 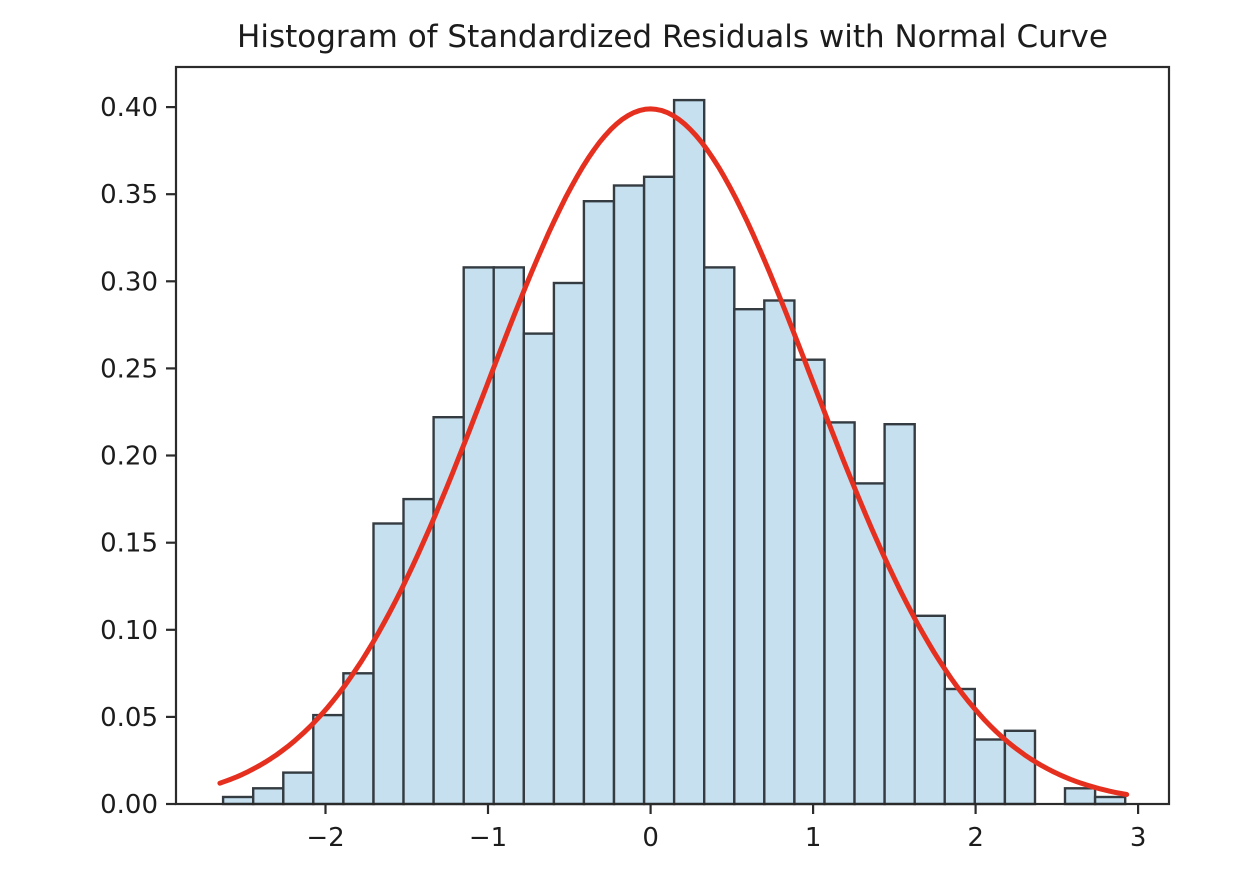 I want to click on x-tick-label: 3, so click(x=1138, y=838).